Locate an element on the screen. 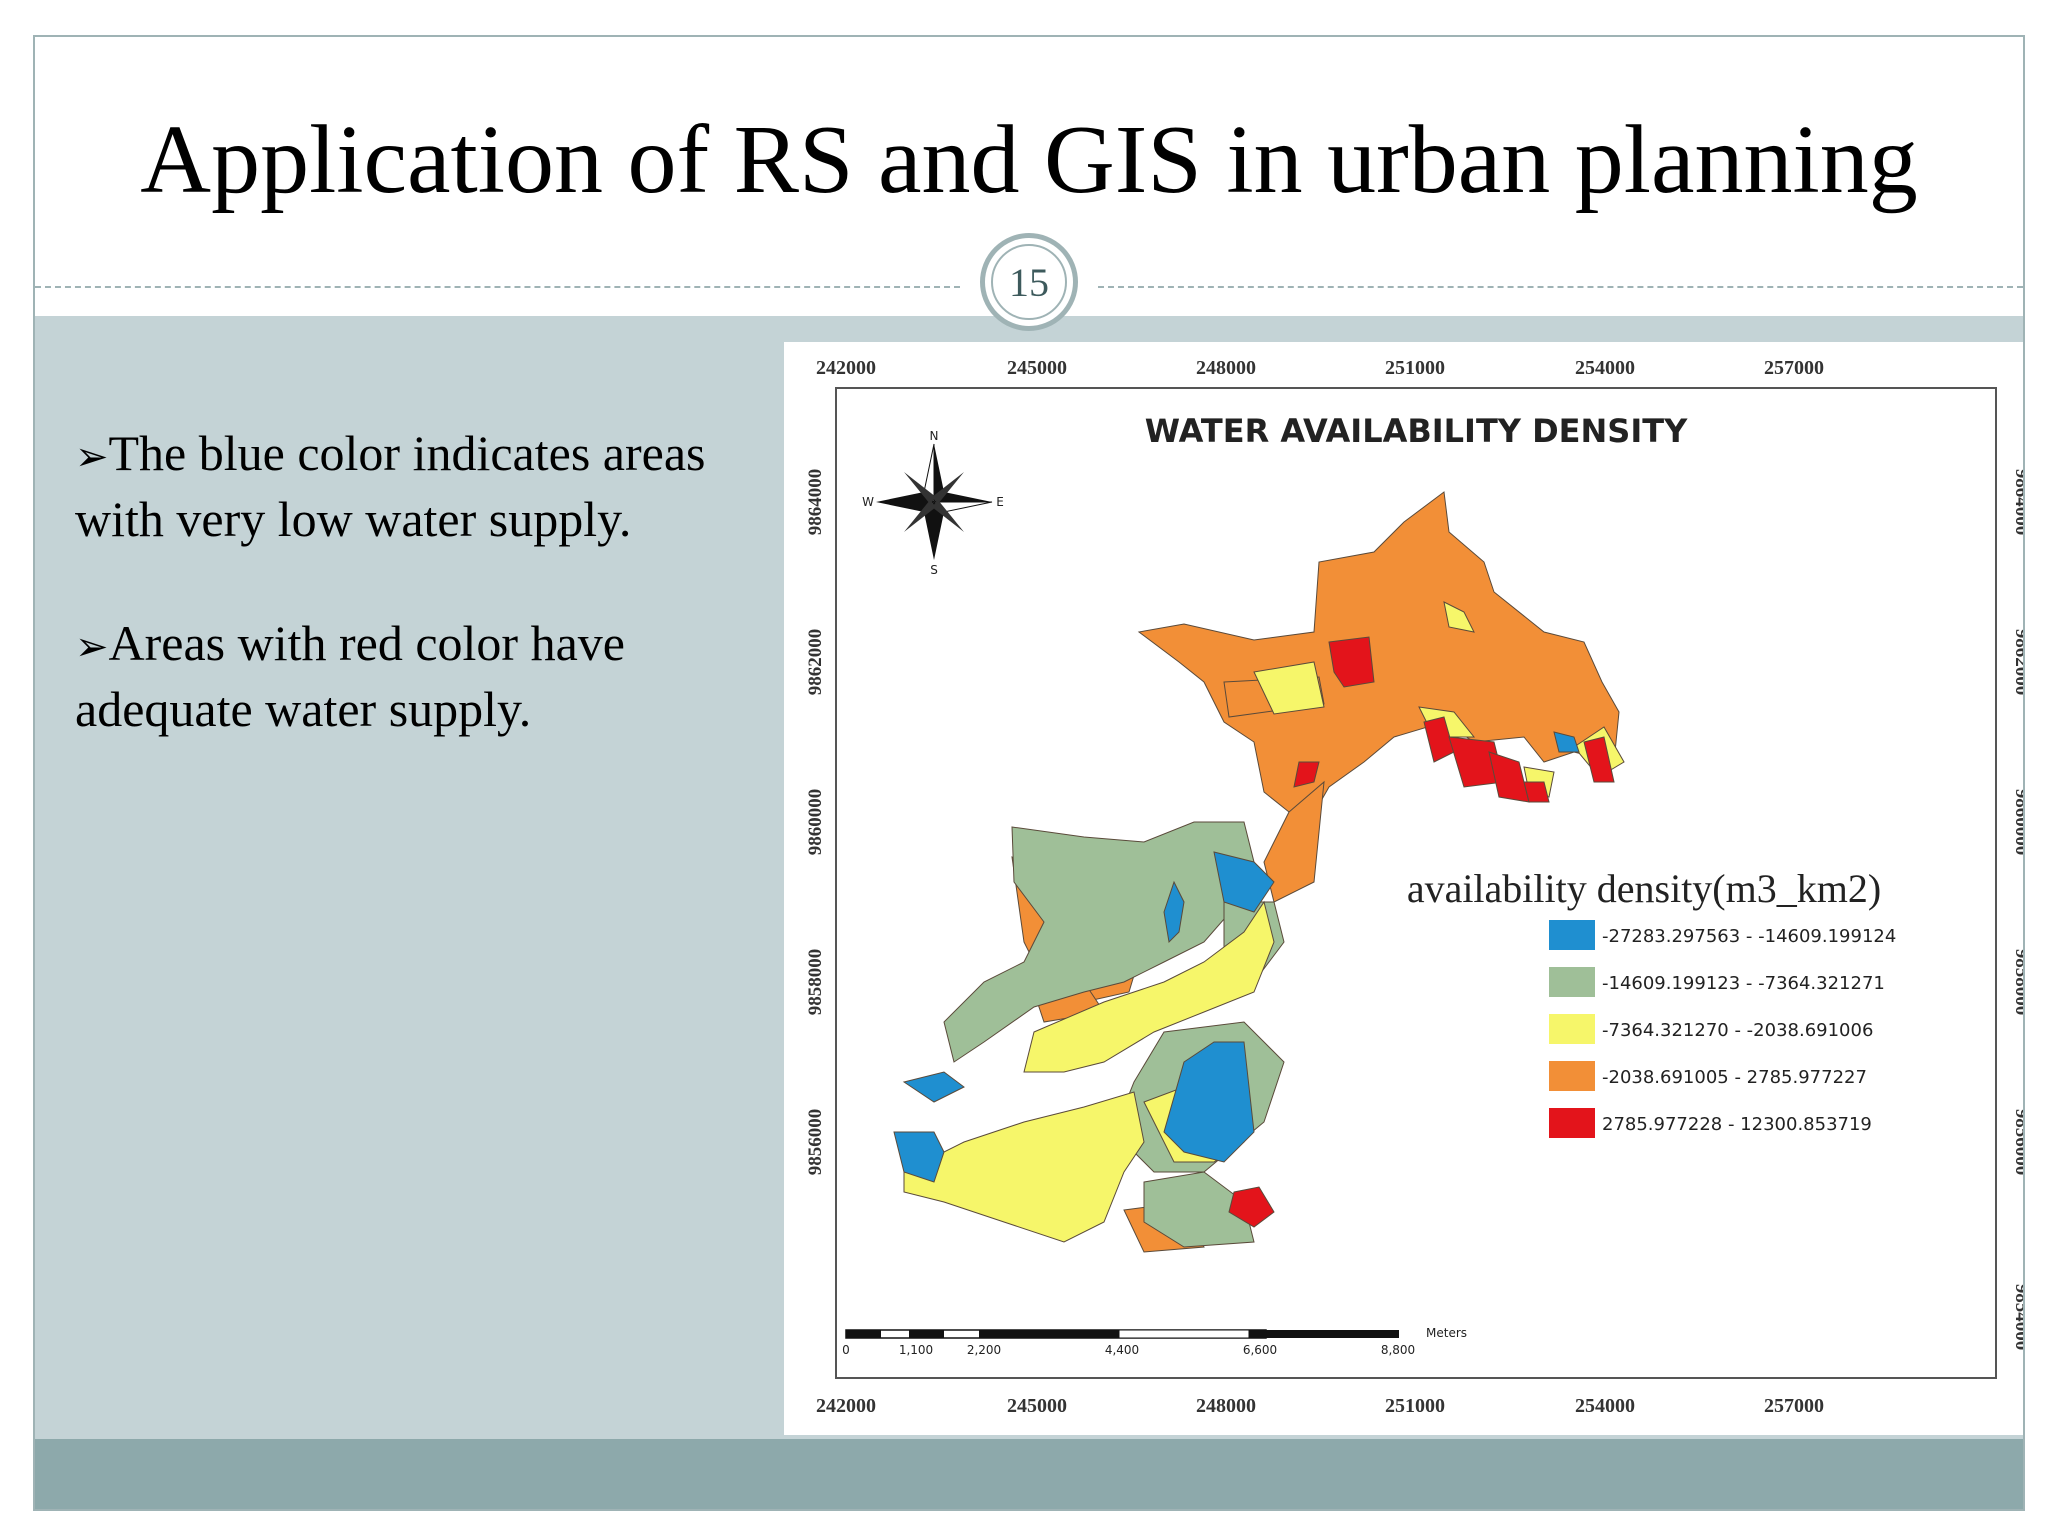  page-number-badge: 15 is located at coordinates (1029, 282).